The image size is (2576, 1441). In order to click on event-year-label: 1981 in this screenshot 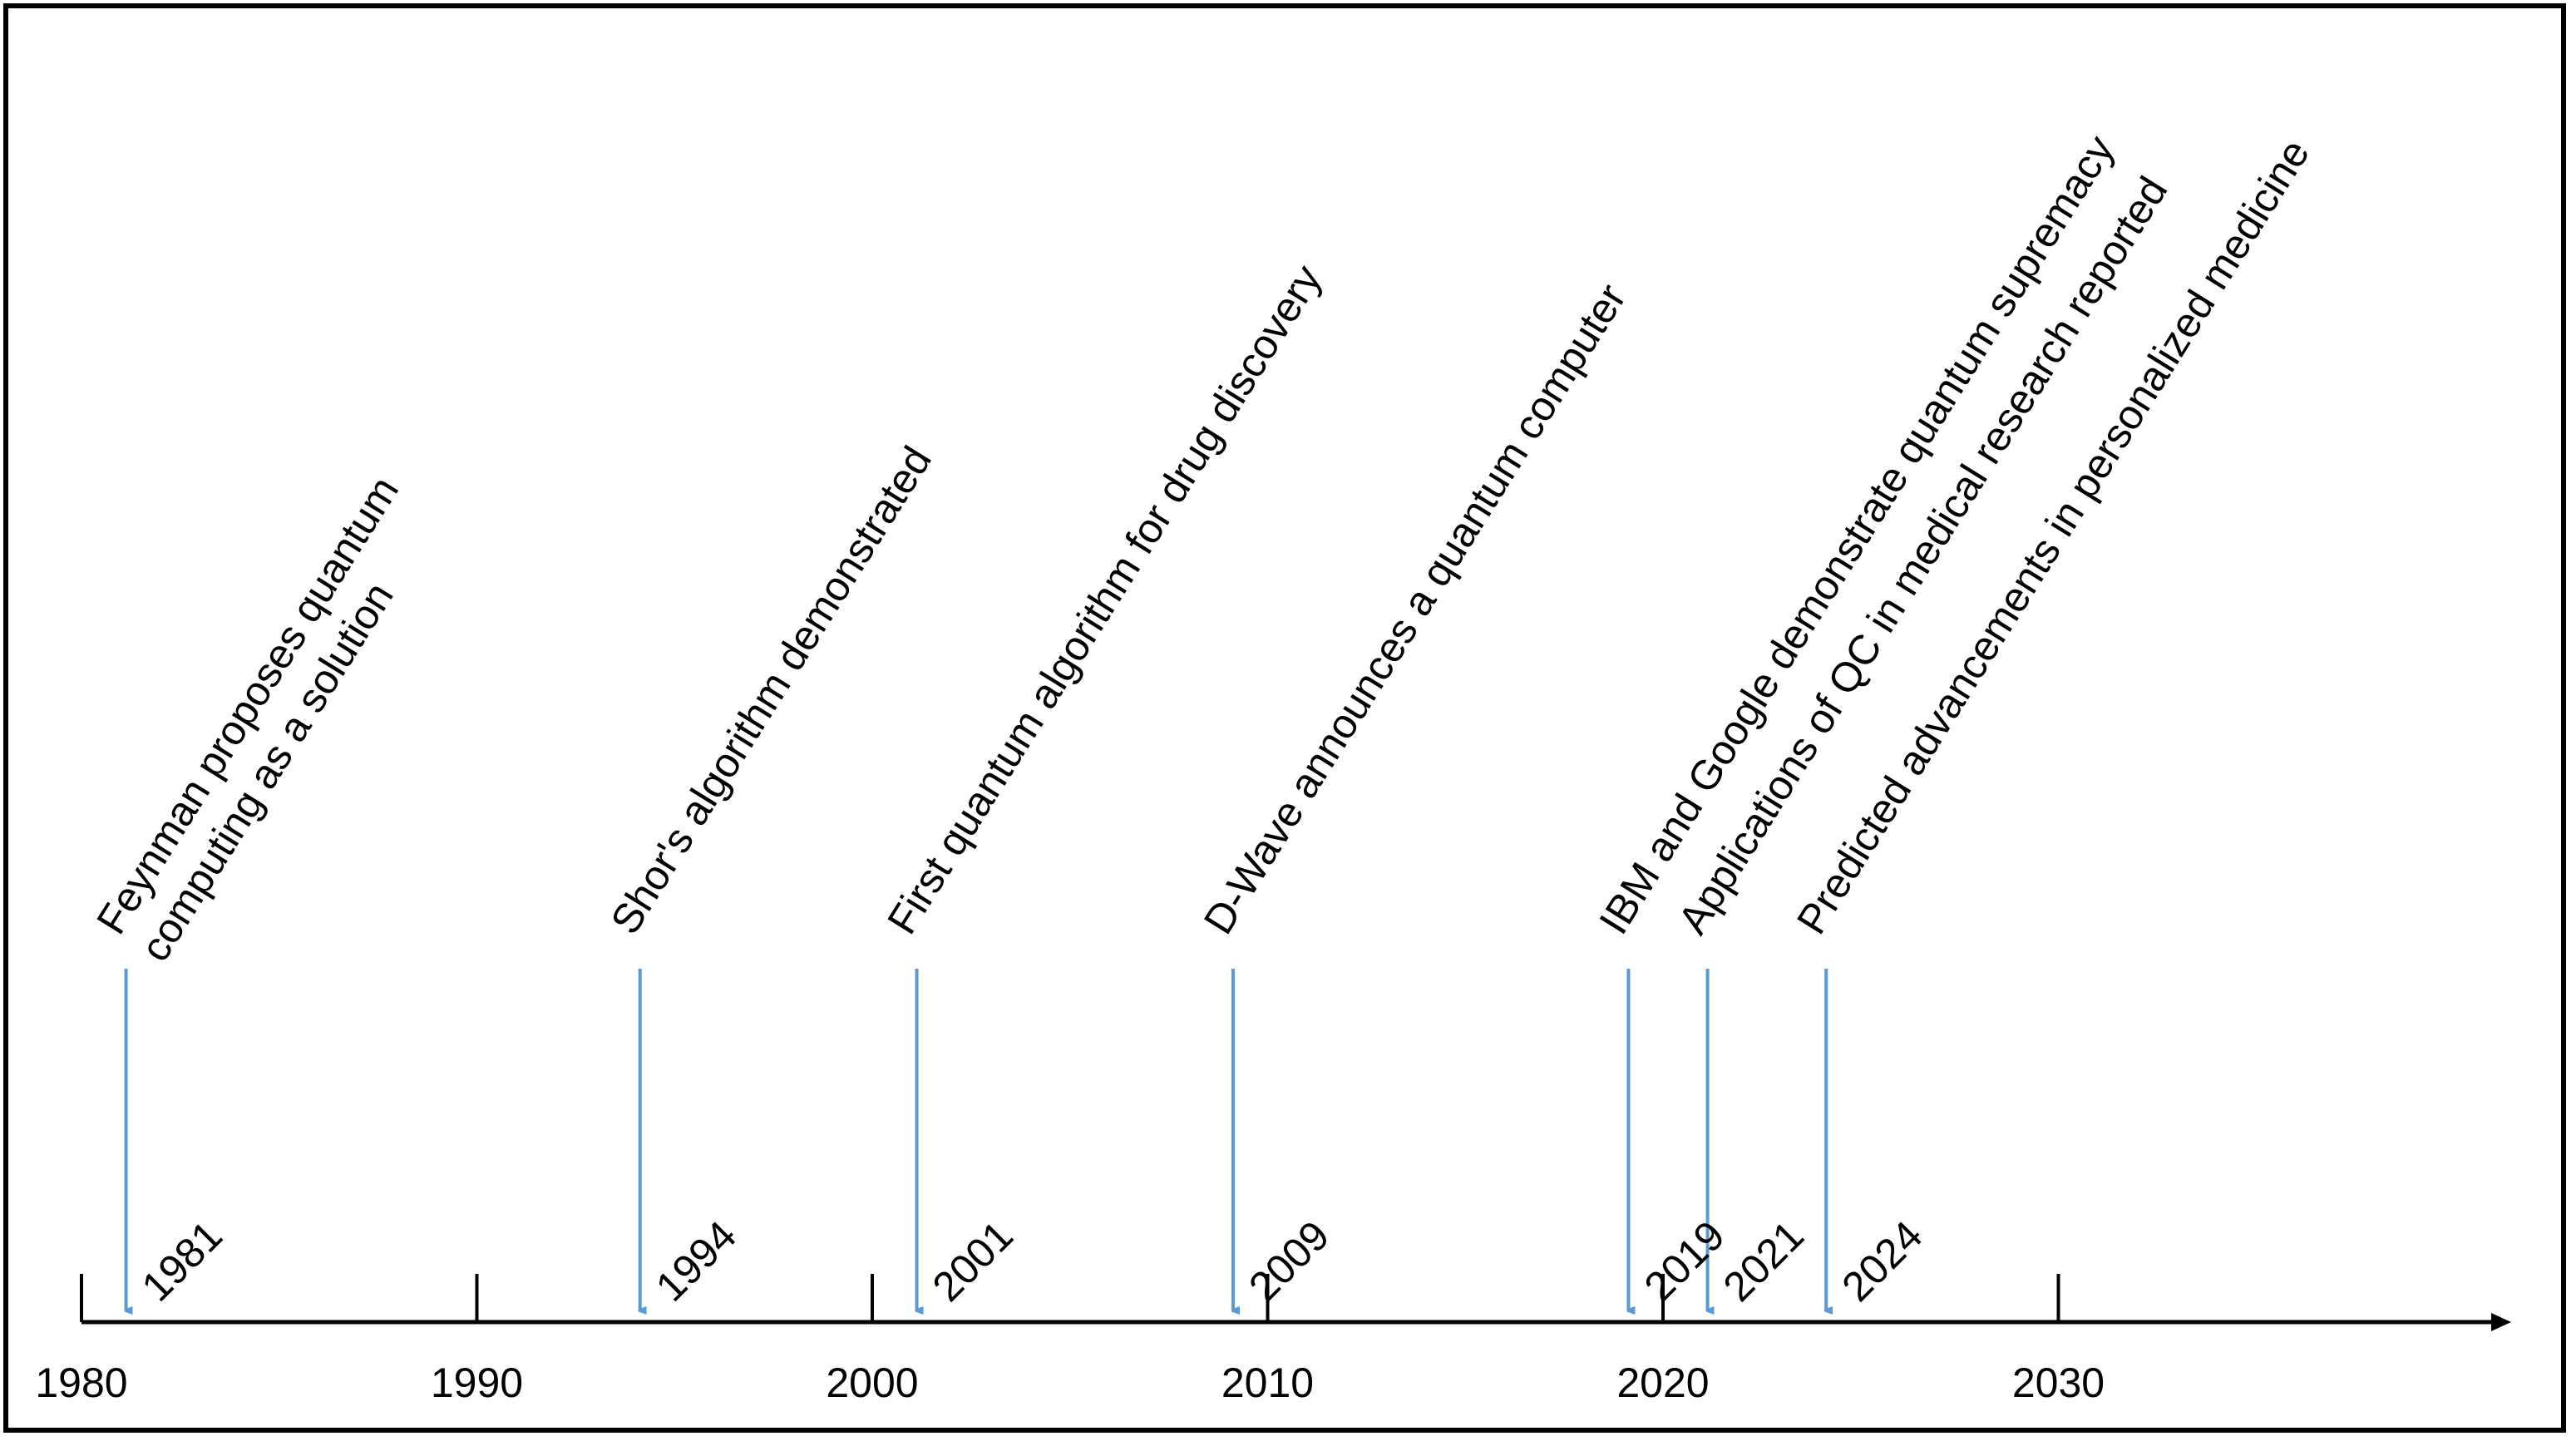, I will do `click(182, 1261)`.